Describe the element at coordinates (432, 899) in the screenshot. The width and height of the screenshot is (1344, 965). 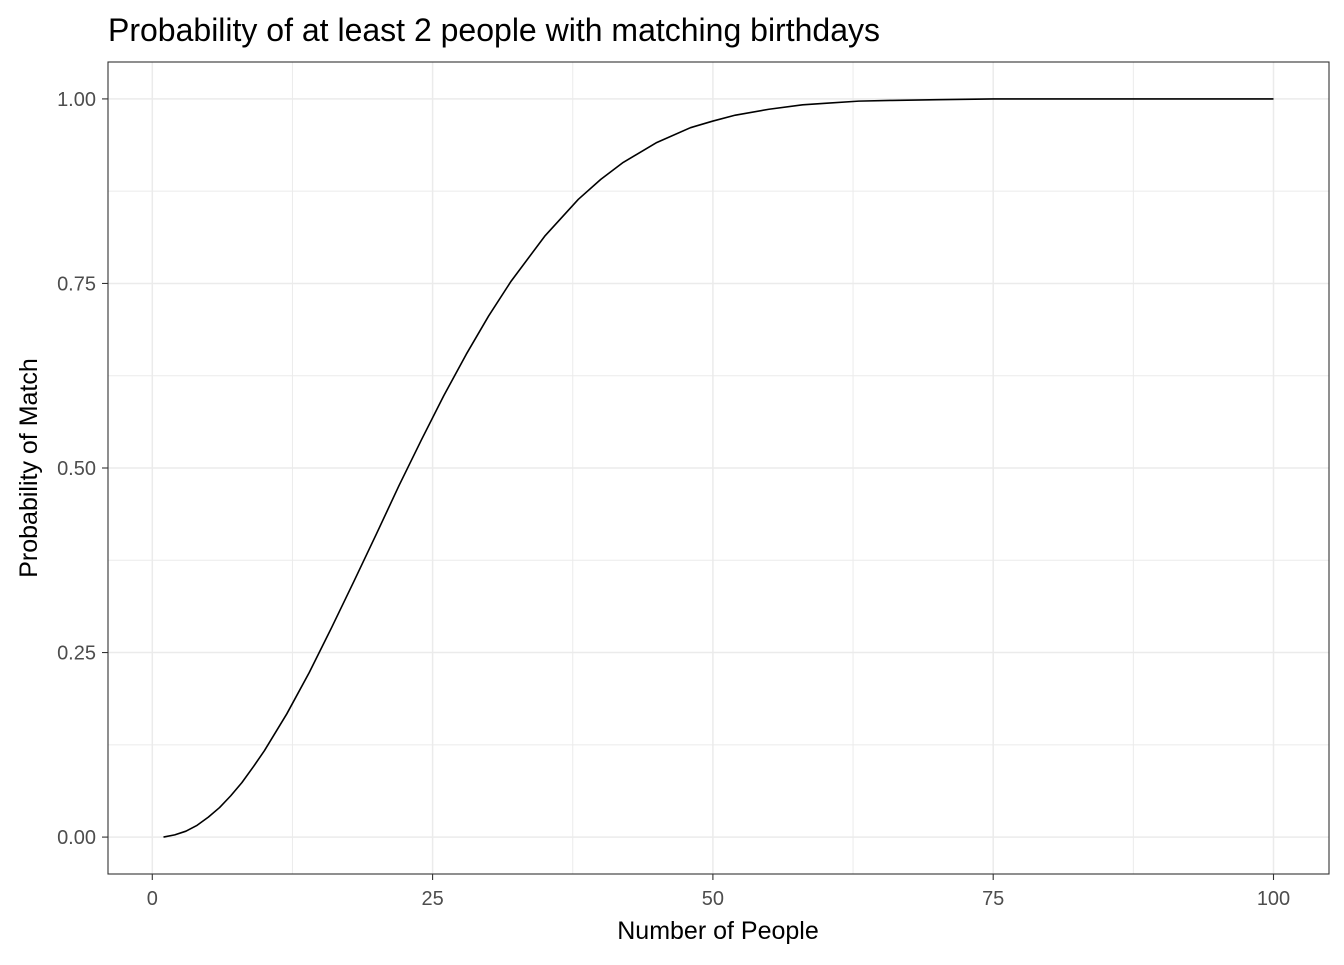
I see `x-tick-label: 25` at that location.